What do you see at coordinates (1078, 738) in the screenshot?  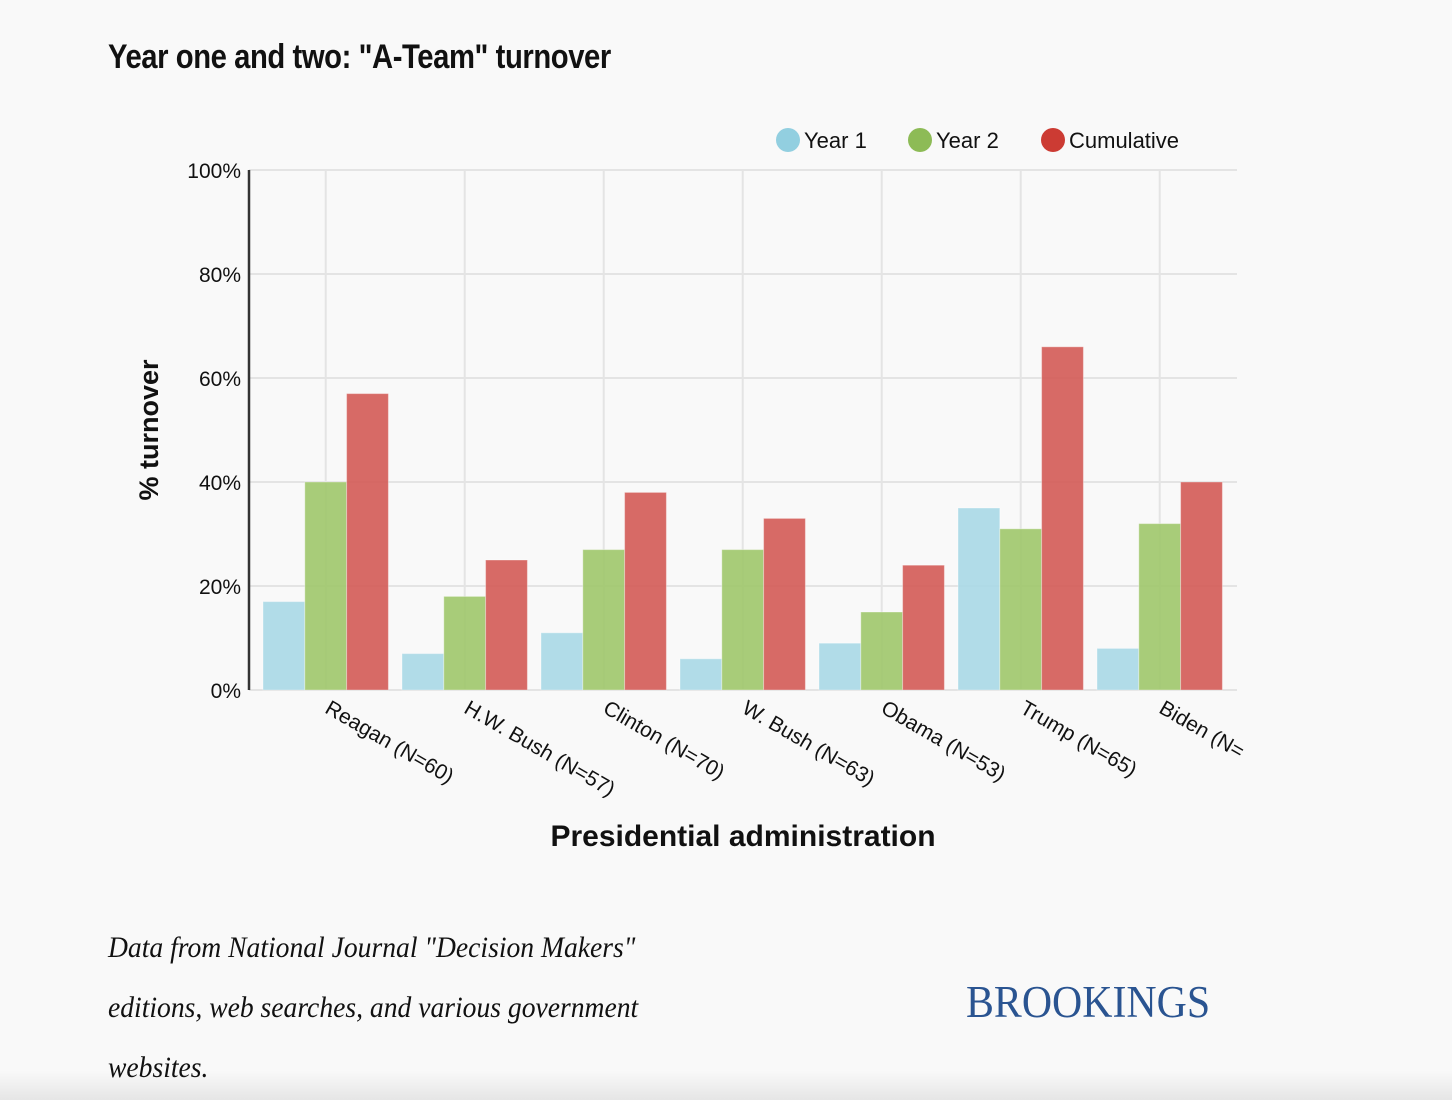 I see `x-tick-label: Trump (N=65)` at bounding box center [1078, 738].